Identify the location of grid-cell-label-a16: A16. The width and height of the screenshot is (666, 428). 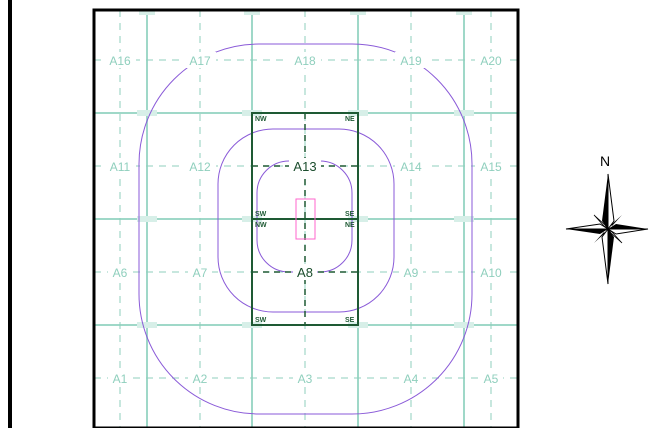
(120, 61).